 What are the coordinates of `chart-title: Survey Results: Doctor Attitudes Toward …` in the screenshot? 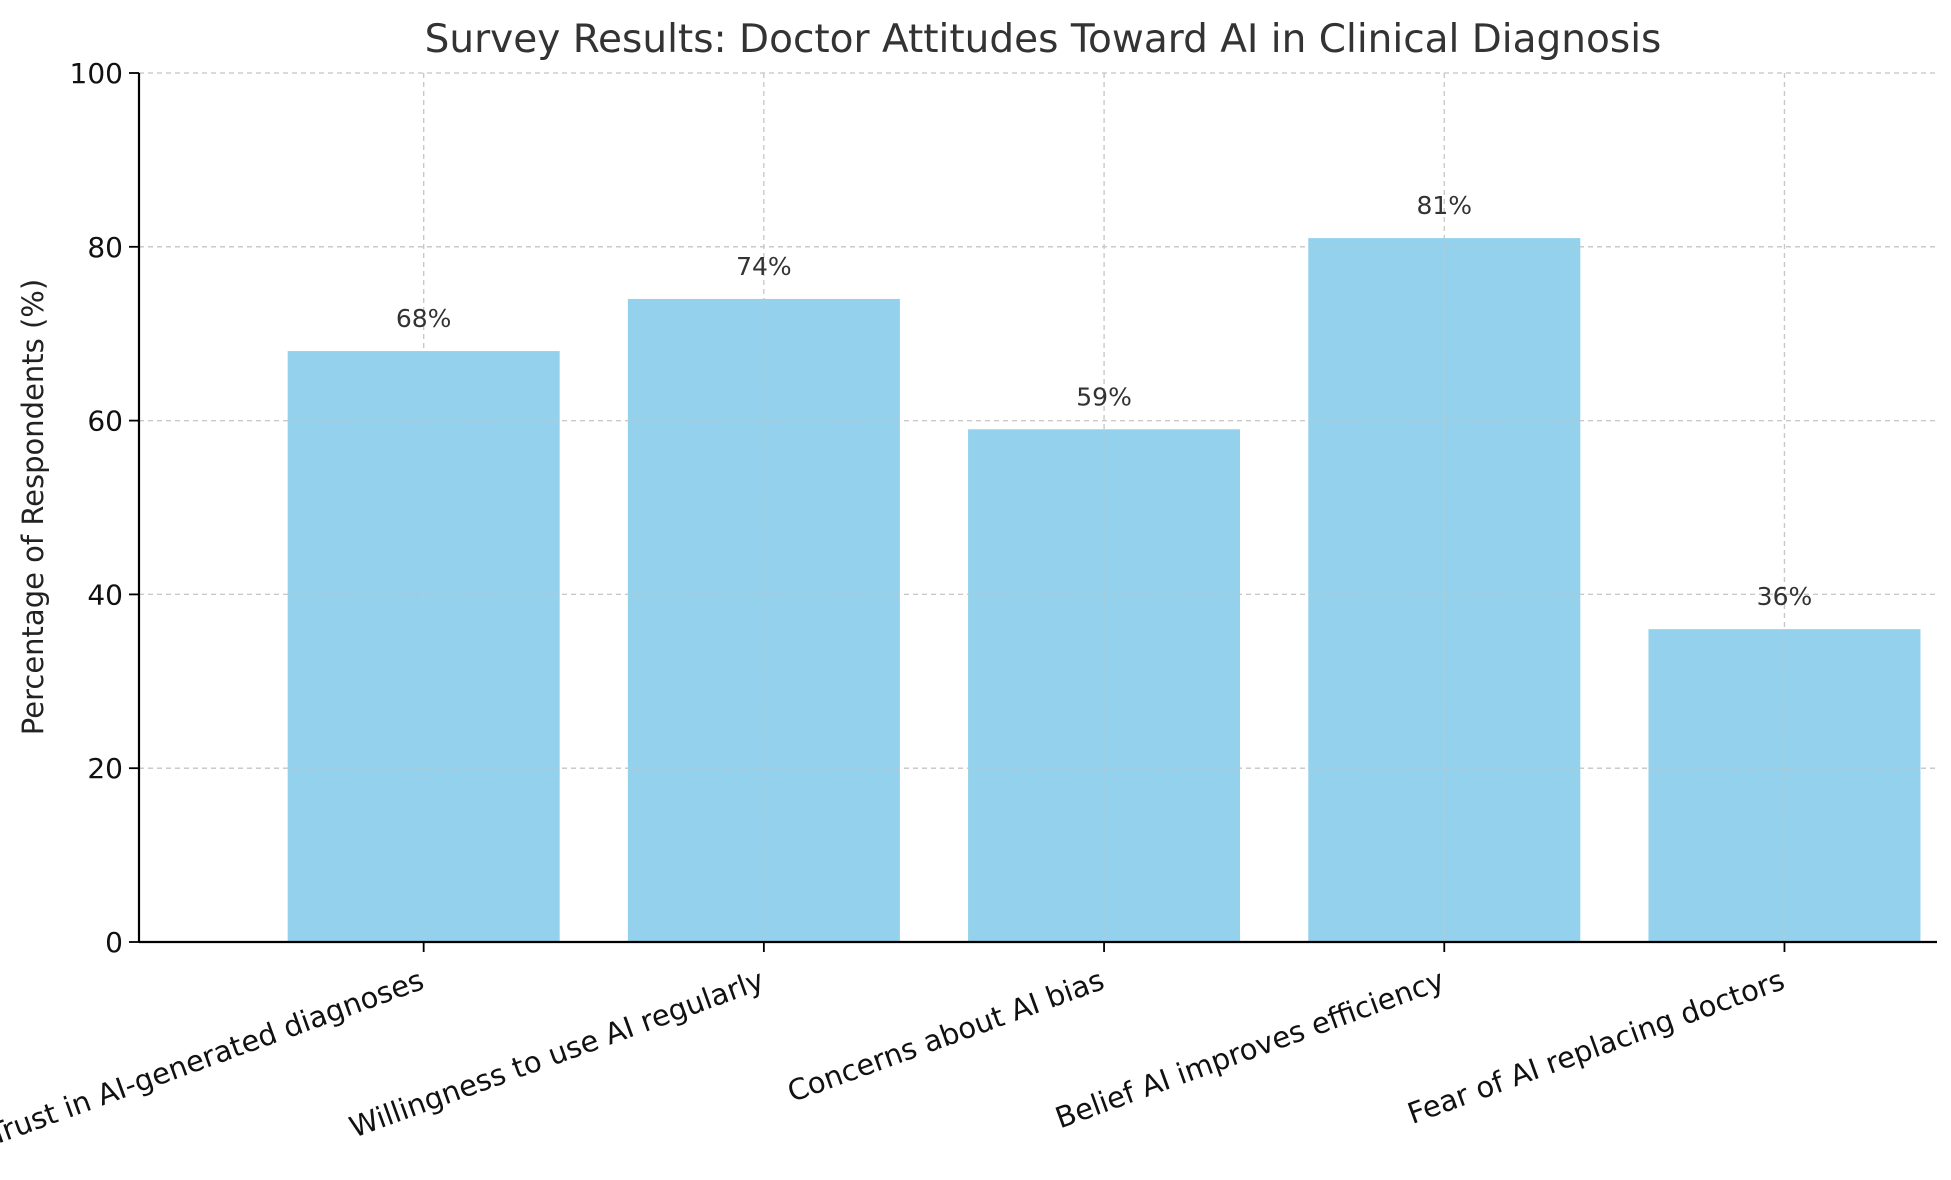 It's located at (1043, 39).